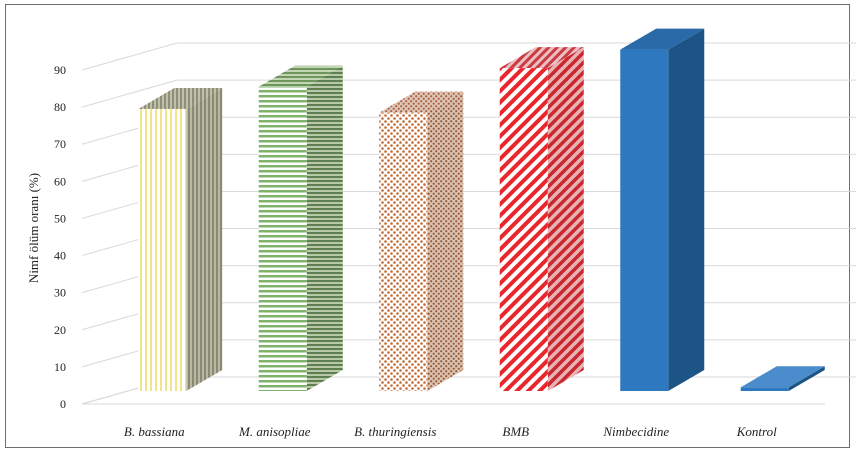  Describe the element at coordinates (60, 293) in the screenshot. I see `y-tick-label: 30` at that location.